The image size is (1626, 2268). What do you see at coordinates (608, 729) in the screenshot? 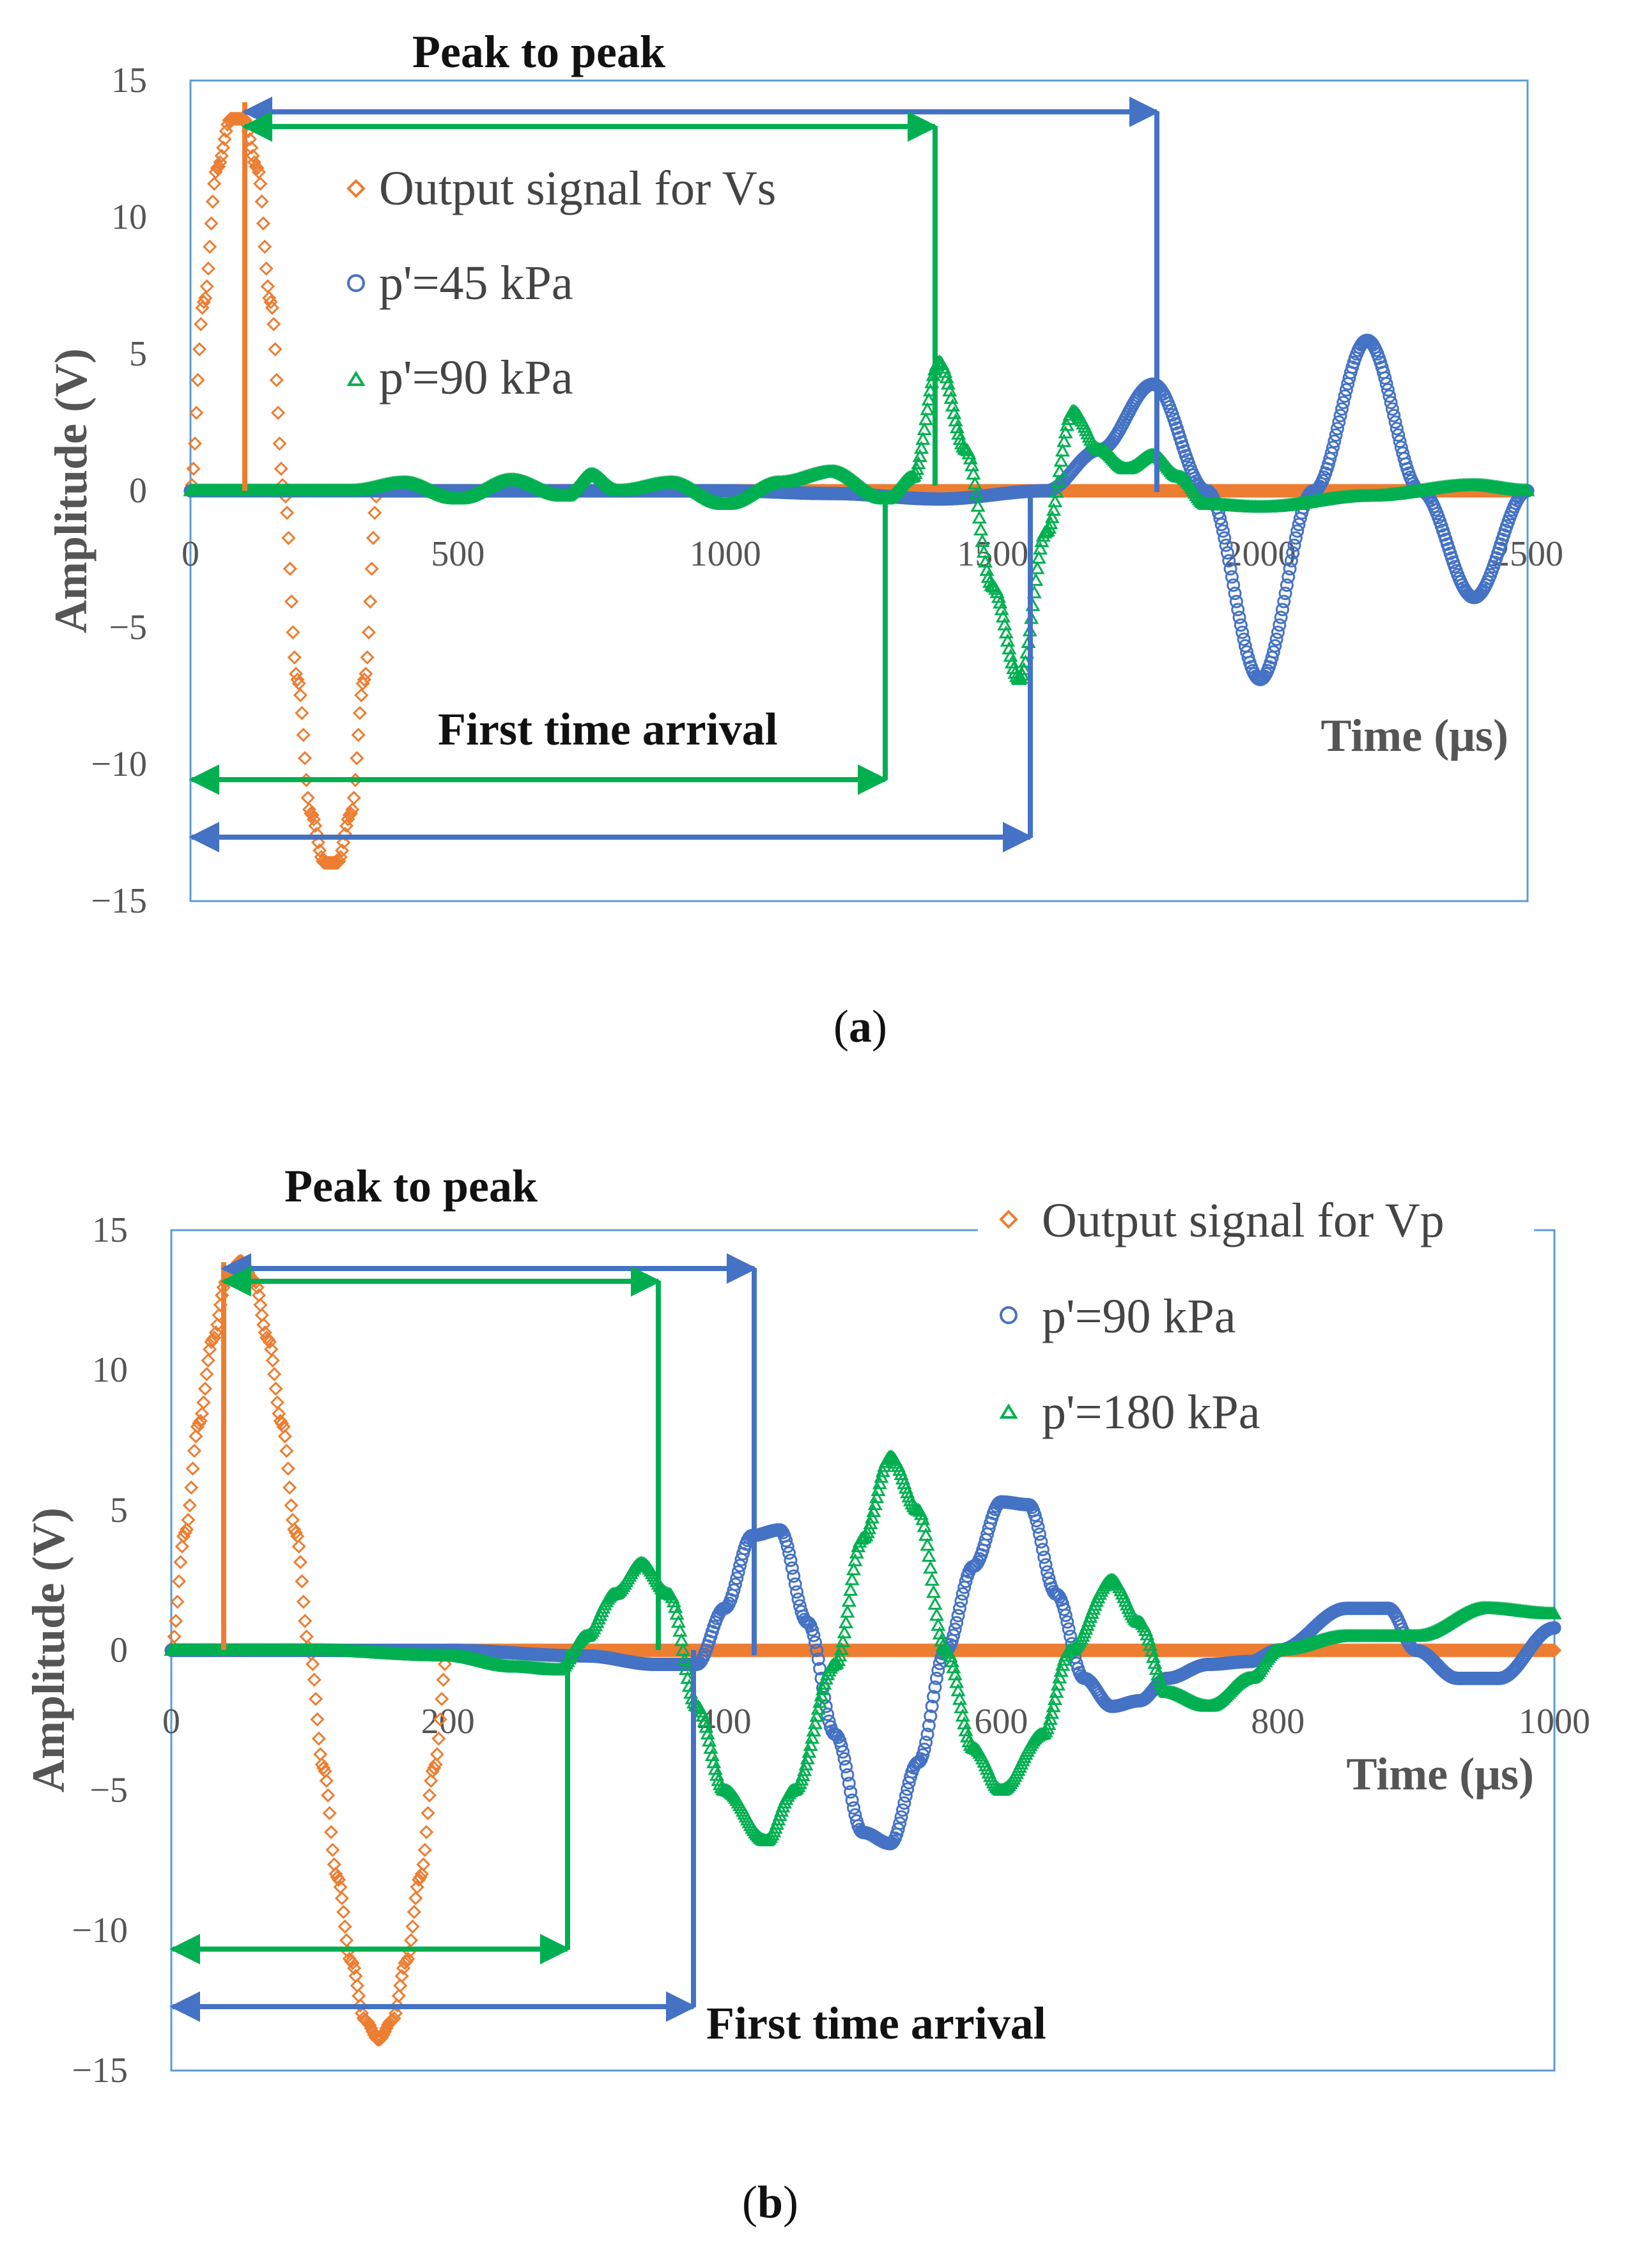
I see `annotation-first-arrival-a: First time arrival` at bounding box center [608, 729].